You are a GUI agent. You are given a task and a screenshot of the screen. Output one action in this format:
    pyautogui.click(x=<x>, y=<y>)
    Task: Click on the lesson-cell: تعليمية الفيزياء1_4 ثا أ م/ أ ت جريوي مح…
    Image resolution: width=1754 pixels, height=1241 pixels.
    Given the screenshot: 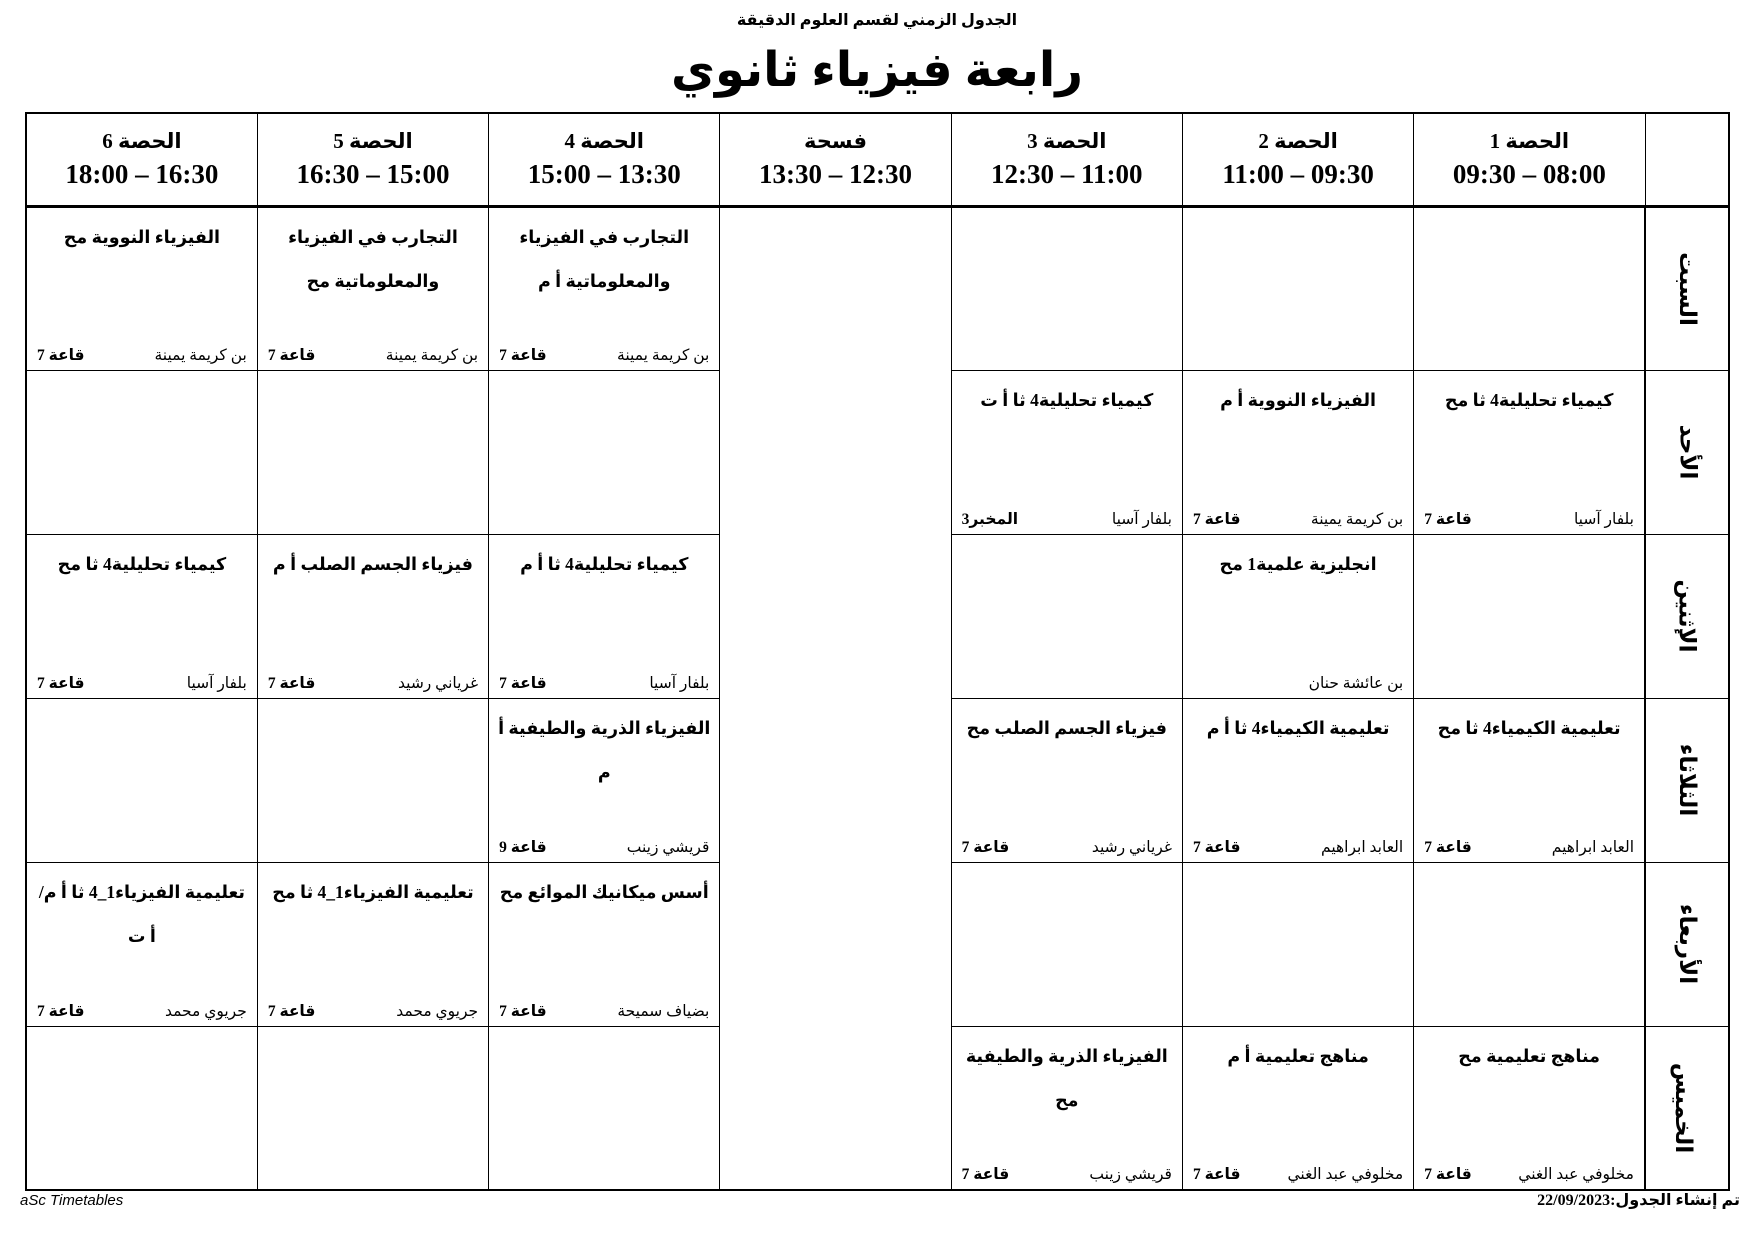 What is the action you would take?
    pyautogui.click(x=141, y=944)
    